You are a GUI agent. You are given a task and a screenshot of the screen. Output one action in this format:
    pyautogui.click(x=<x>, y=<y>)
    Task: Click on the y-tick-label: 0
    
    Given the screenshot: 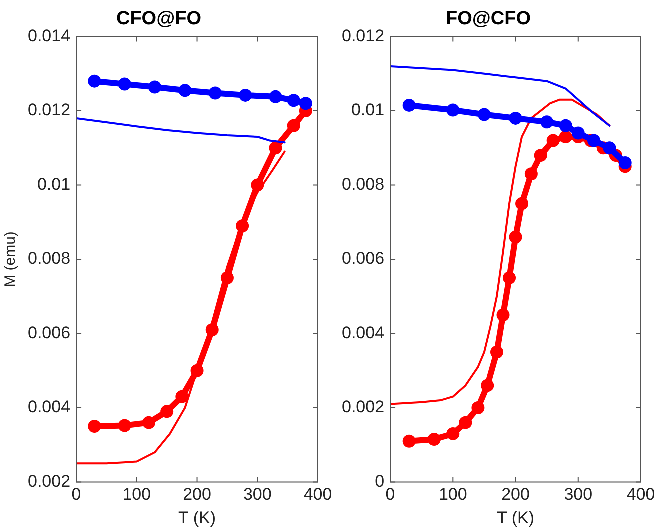 What is the action you would take?
    pyautogui.click(x=380, y=481)
    